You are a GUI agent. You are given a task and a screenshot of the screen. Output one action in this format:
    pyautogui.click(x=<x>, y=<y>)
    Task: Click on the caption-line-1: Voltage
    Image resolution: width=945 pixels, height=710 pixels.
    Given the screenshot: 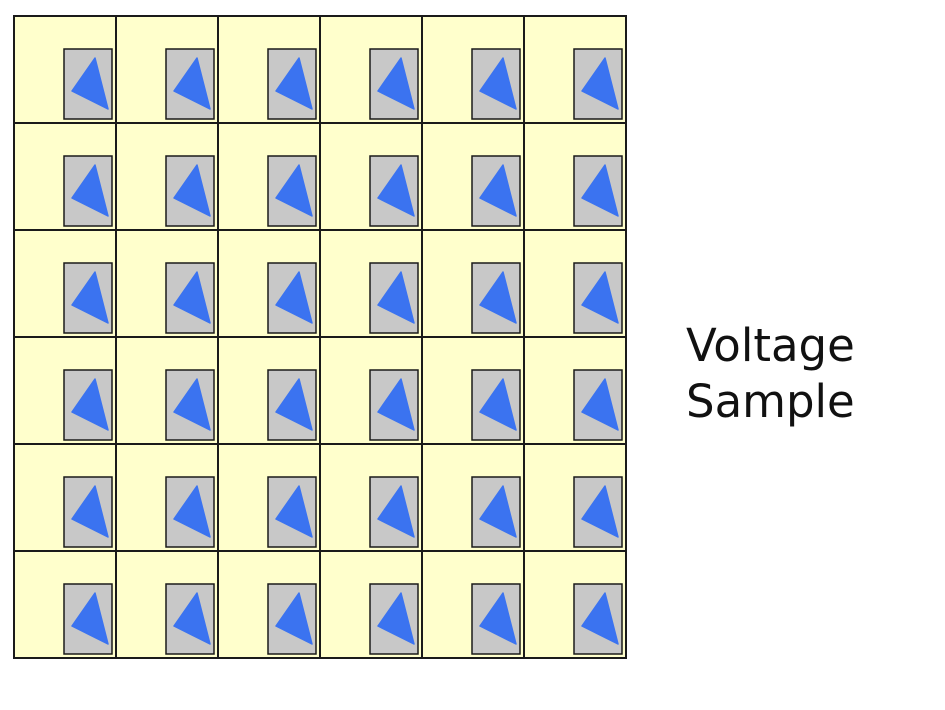 What is the action you would take?
    pyautogui.click(x=770, y=345)
    